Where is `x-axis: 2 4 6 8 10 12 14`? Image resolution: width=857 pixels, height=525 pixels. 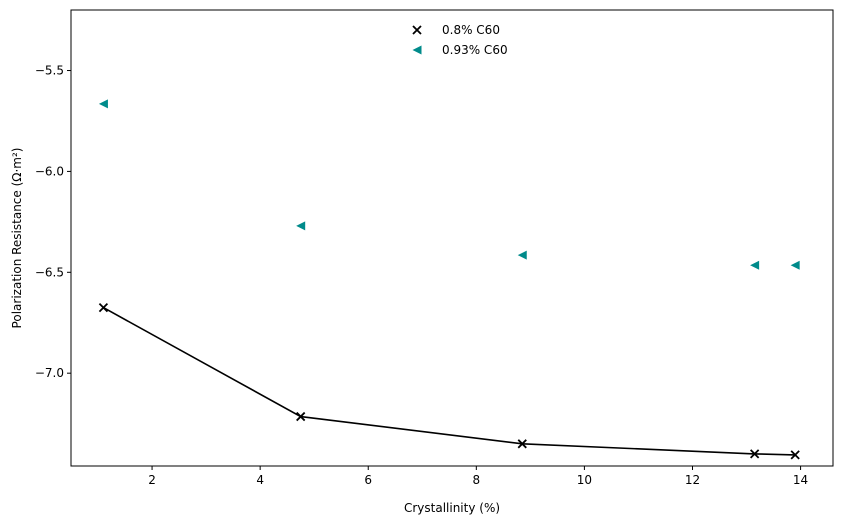 x-axis: 2 4 6 8 10 12 14 is located at coordinates (478, 476).